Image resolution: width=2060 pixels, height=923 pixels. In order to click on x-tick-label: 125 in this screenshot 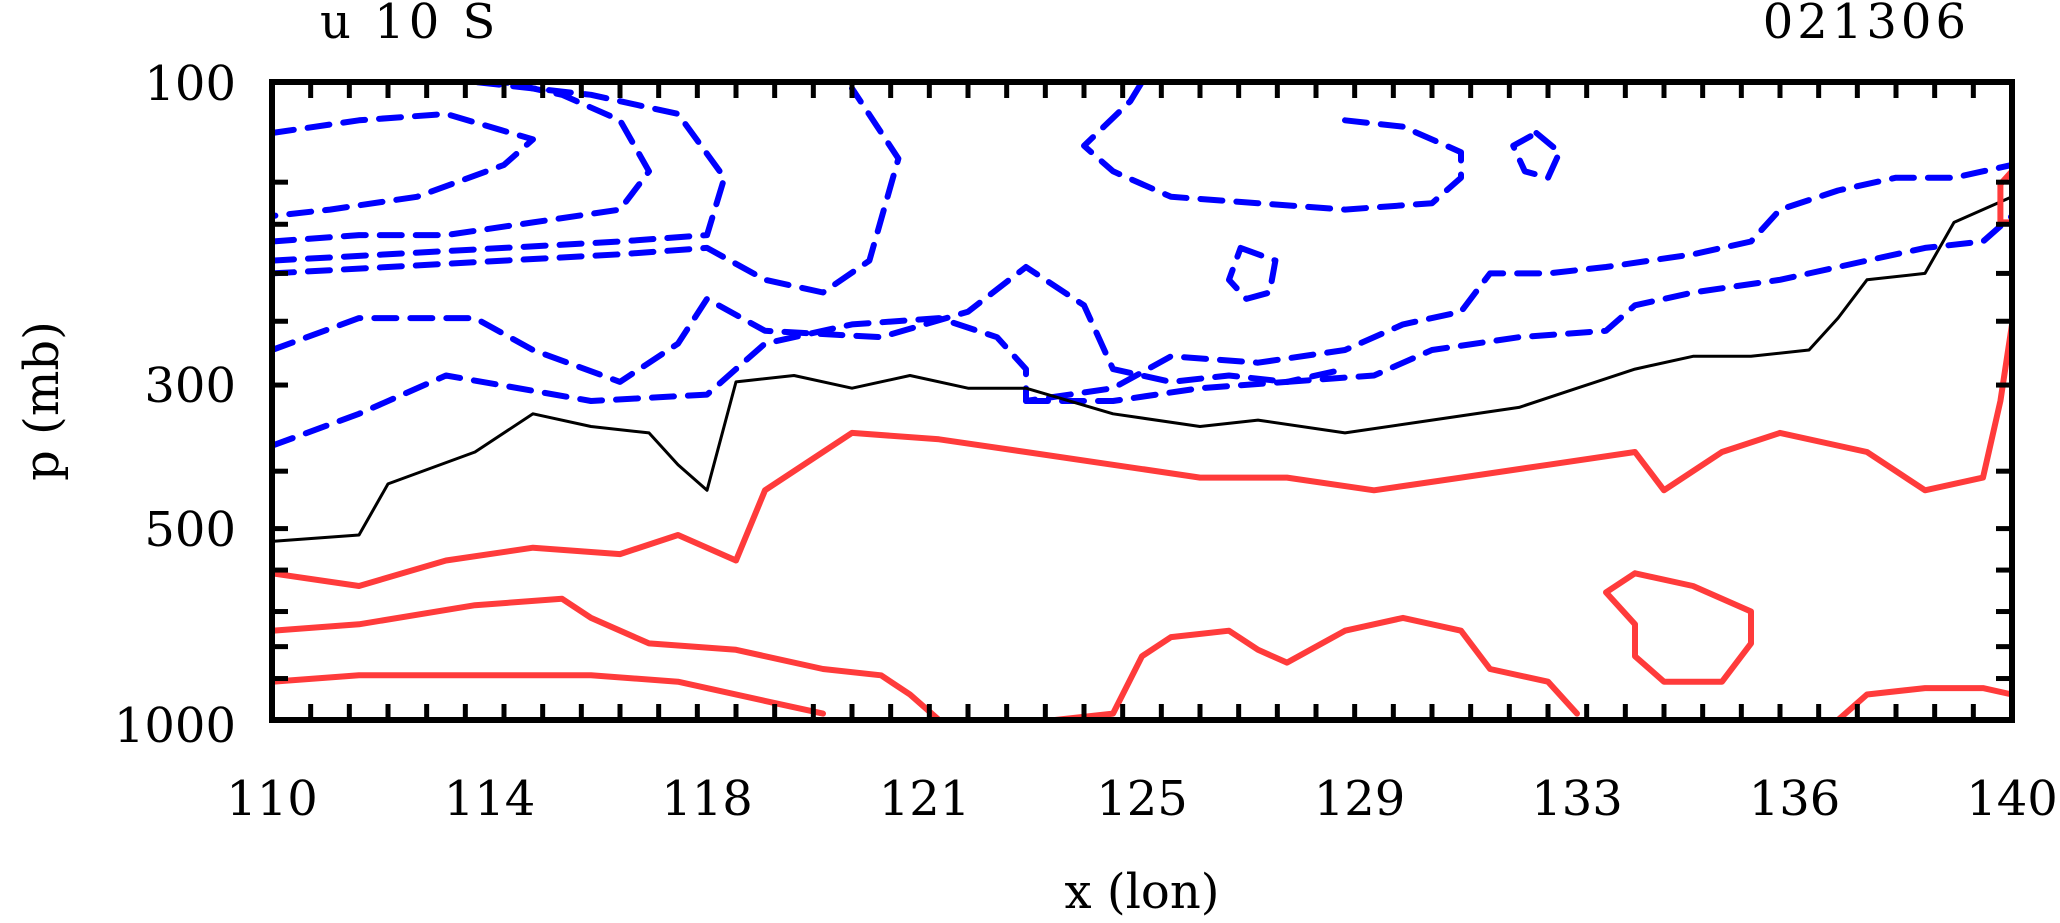, I will do `click(1142, 799)`.